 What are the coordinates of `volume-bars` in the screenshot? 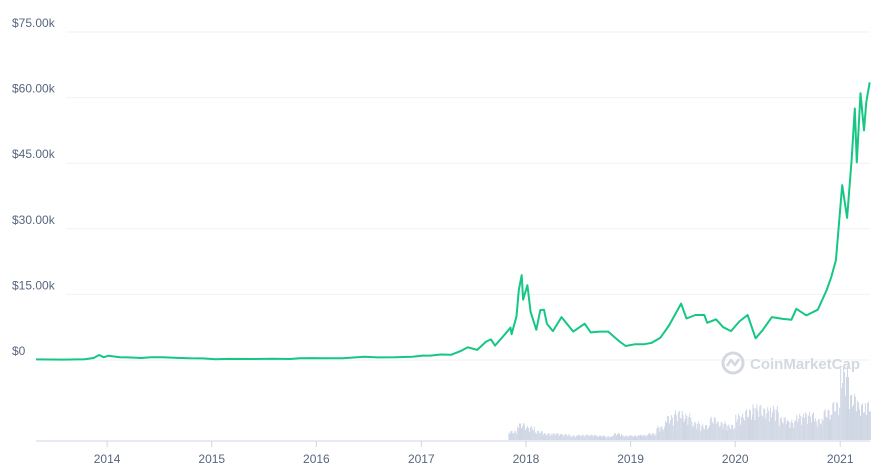 It's located at (689, 402).